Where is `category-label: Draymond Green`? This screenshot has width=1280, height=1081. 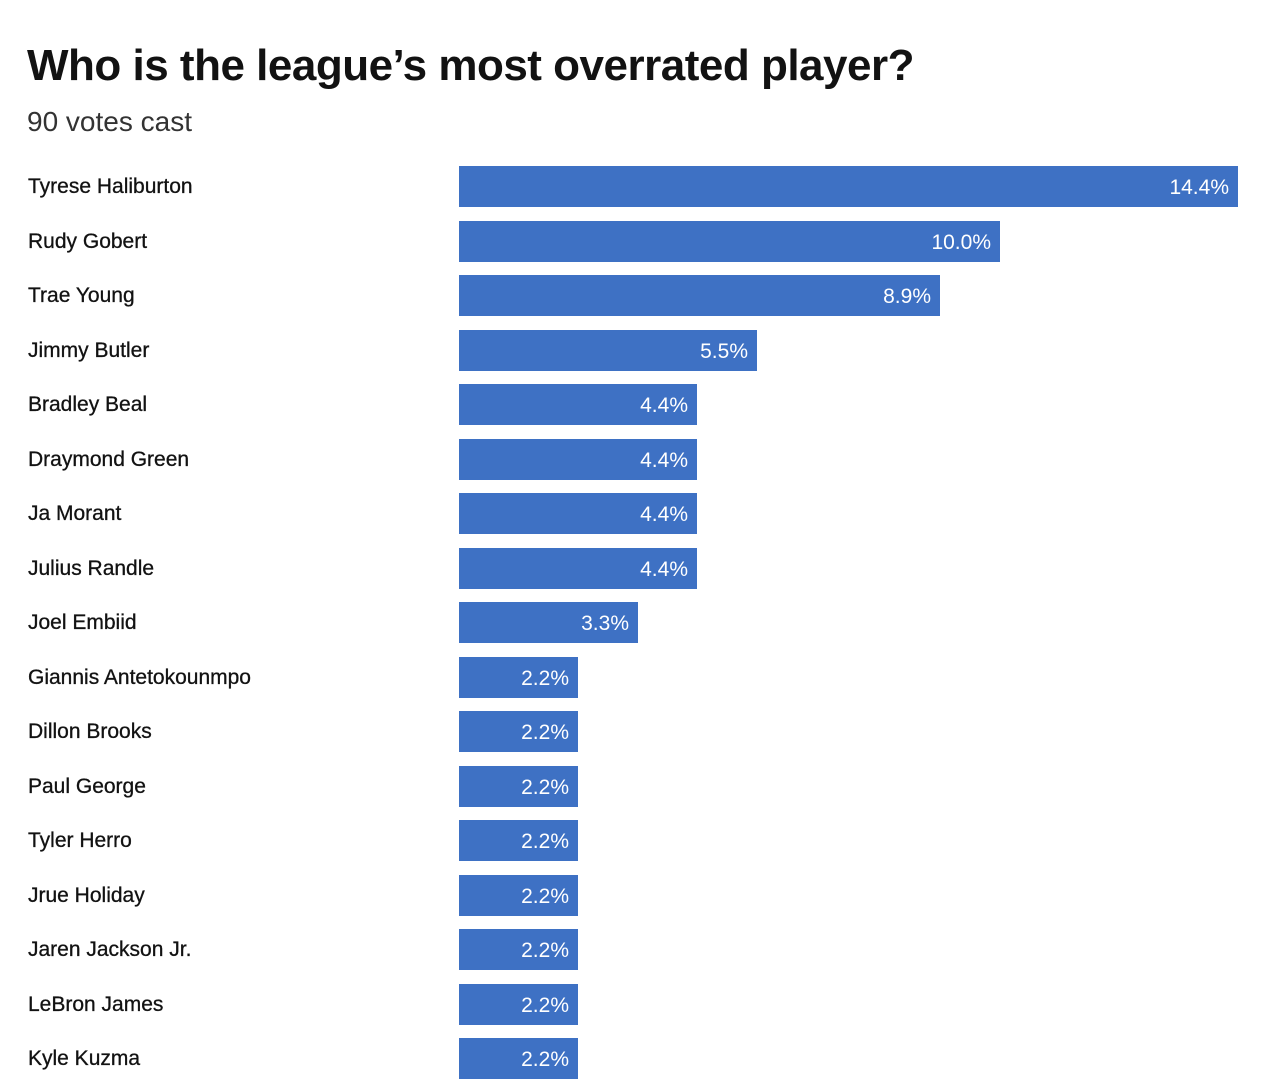 category-label: Draymond Green is located at coordinates (109, 459).